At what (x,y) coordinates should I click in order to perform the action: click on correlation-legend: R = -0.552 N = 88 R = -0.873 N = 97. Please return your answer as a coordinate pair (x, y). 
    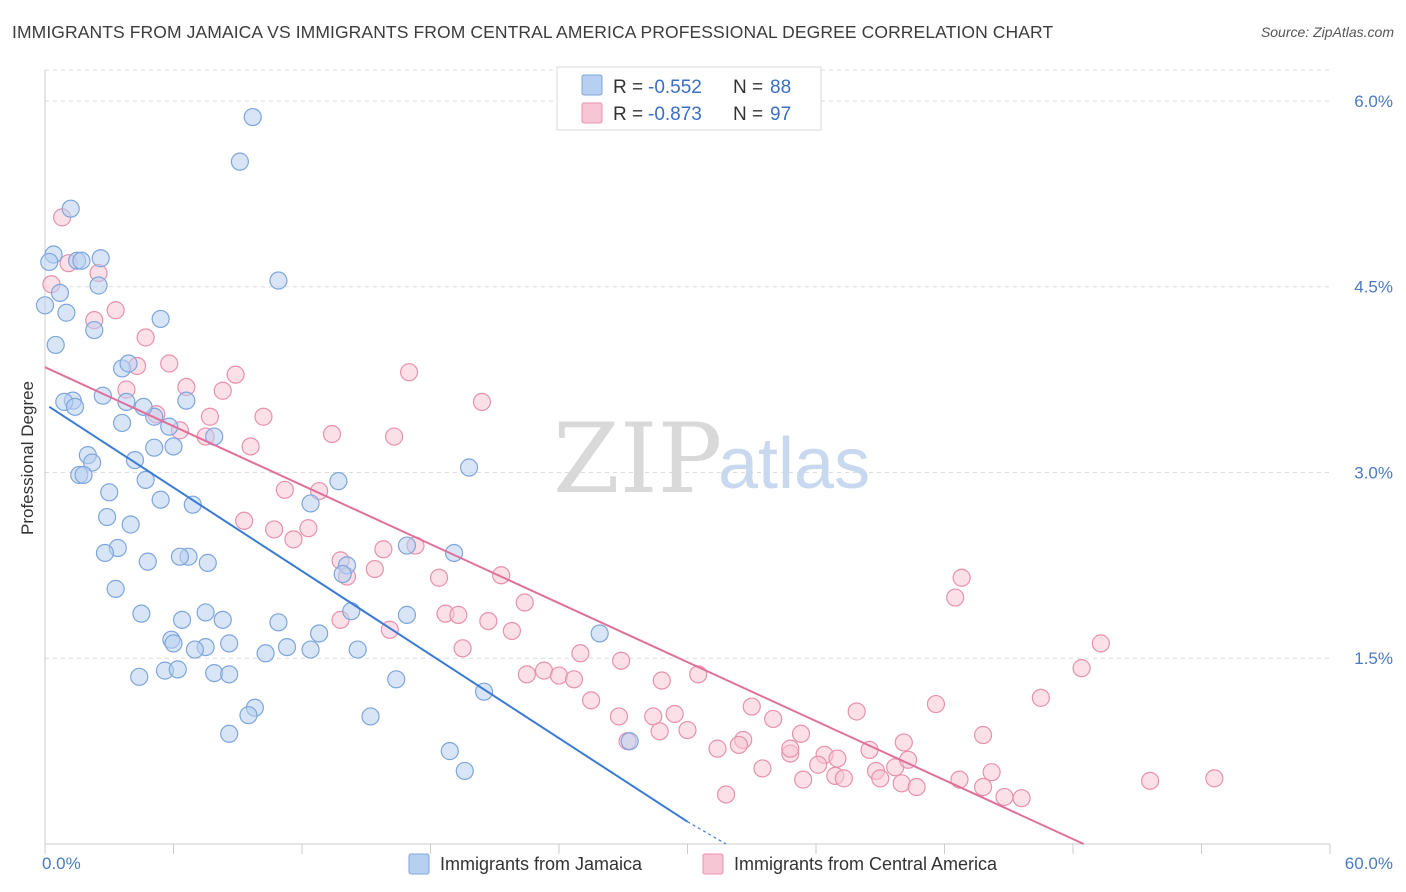
    Looking at the image, I should click on (689, 98).